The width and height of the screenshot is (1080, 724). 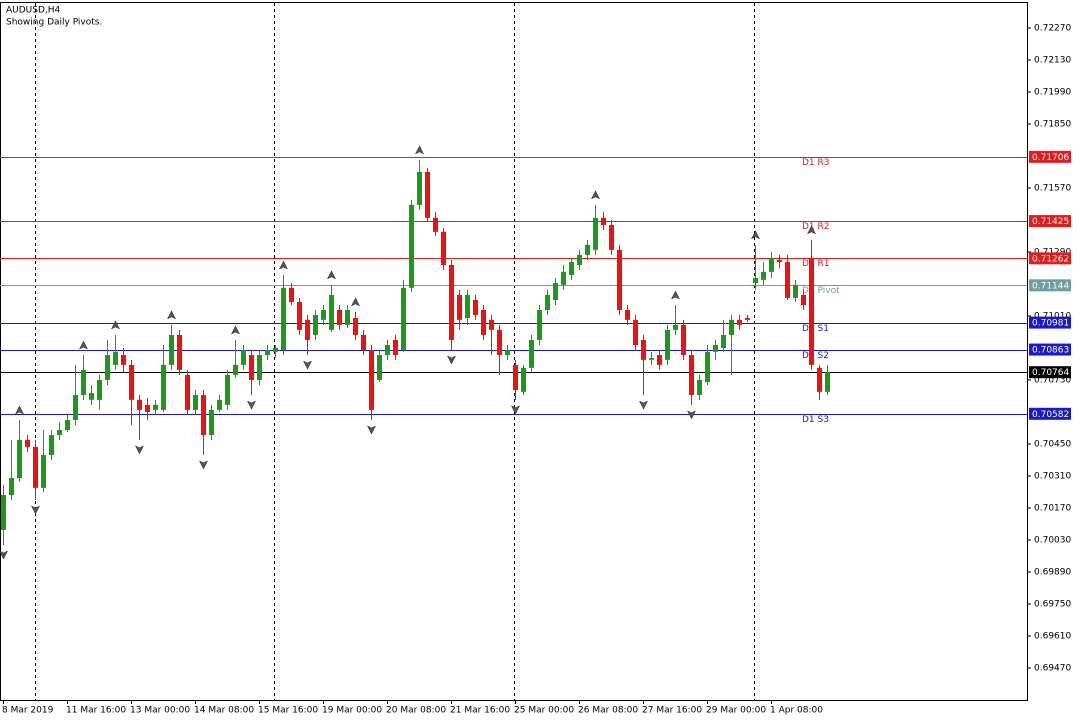 What do you see at coordinates (736, 711) in the screenshot?
I see `x-tick-label: 29 Mar 00:00` at bounding box center [736, 711].